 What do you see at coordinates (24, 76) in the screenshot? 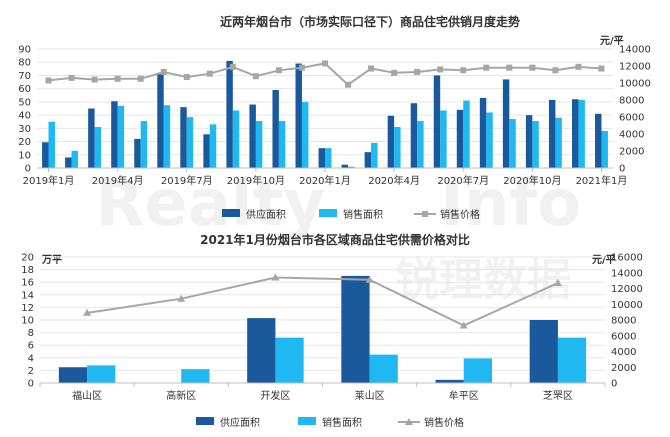
I see `y-left-tick-label: 70` at bounding box center [24, 76].